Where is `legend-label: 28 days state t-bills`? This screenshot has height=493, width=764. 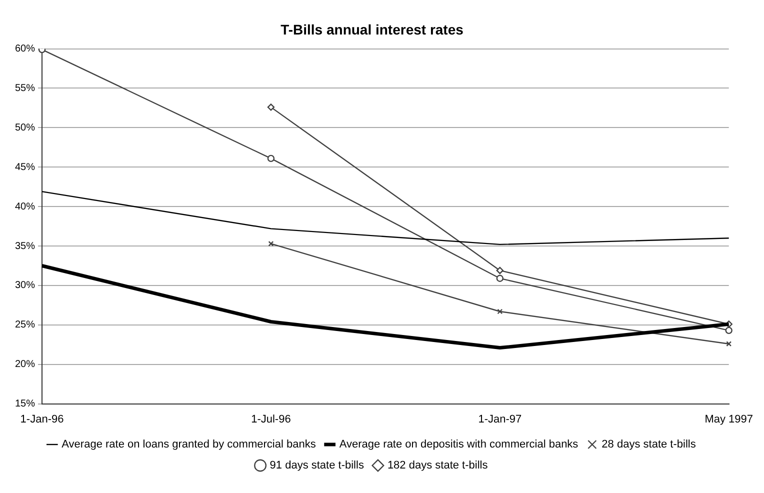
legend-label: 28 days state t-bills is located at coordinates (649, 444).